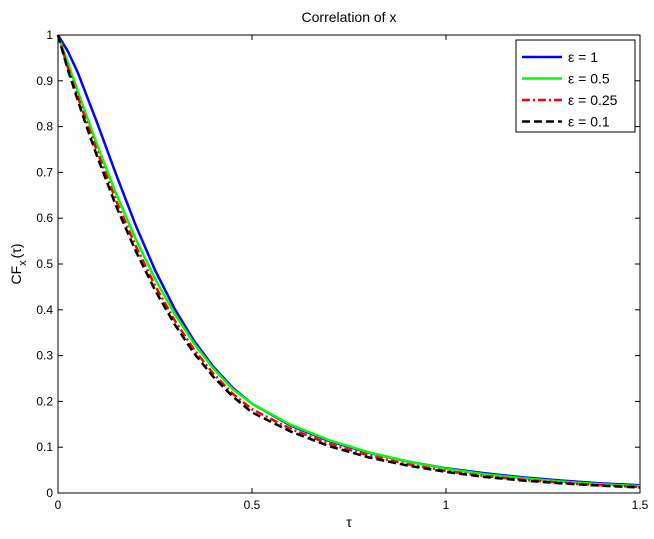 This screenshot has height=539, width=654. I want to click on y-tick-label: 0.3, so click(44, 356).